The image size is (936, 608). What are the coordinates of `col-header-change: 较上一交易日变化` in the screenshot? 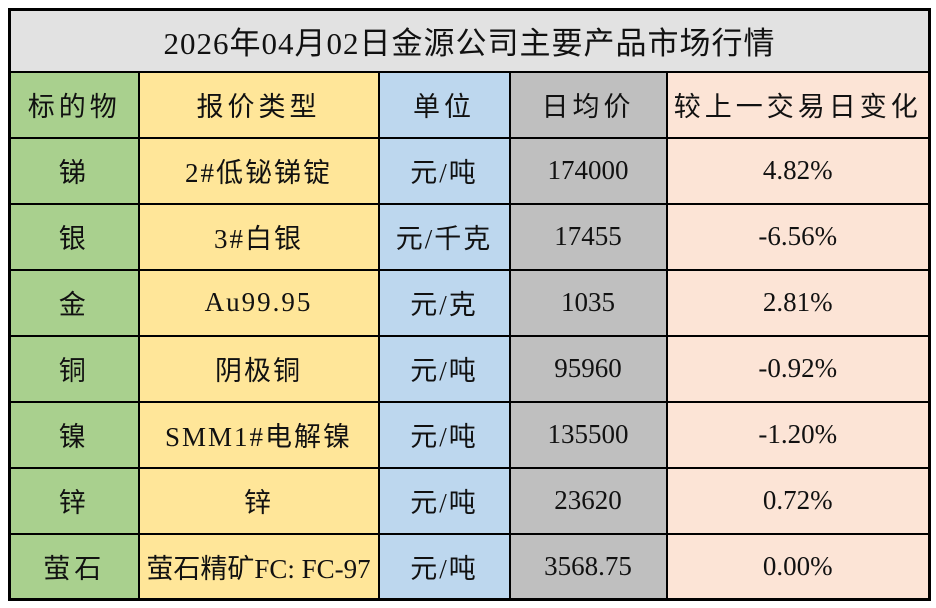 It's located at (798, 104).